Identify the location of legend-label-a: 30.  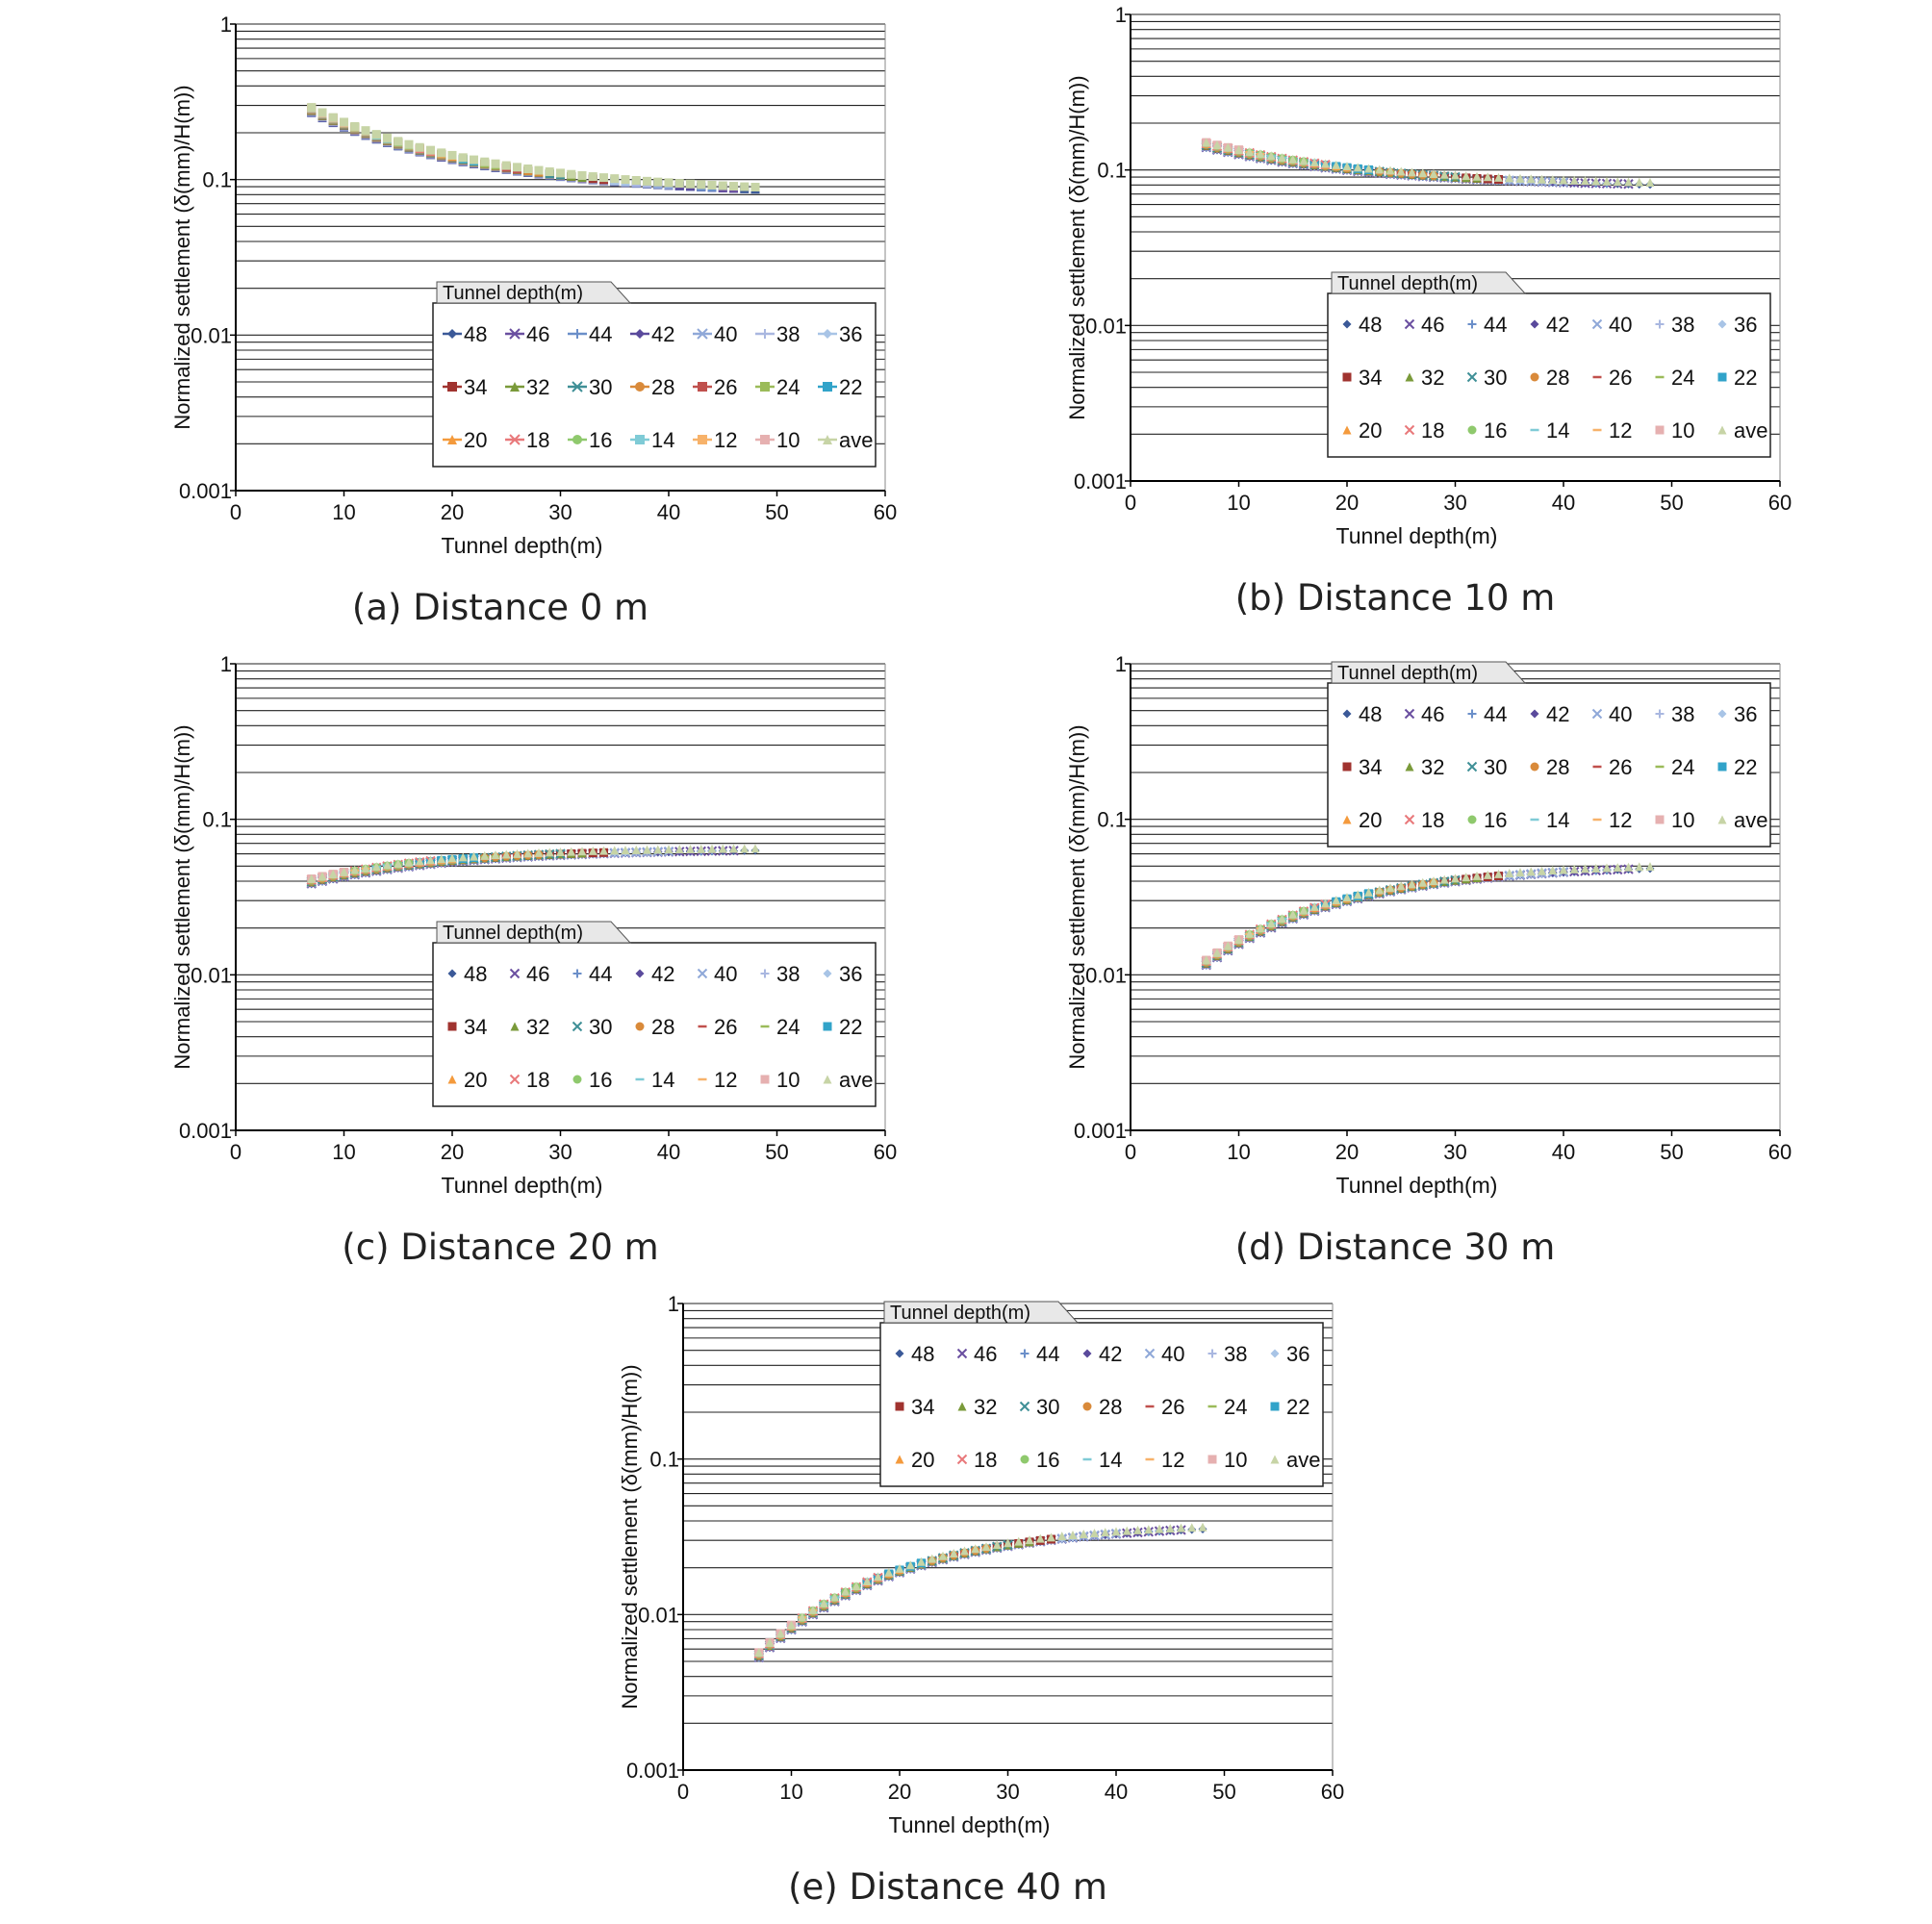
(600, 387).